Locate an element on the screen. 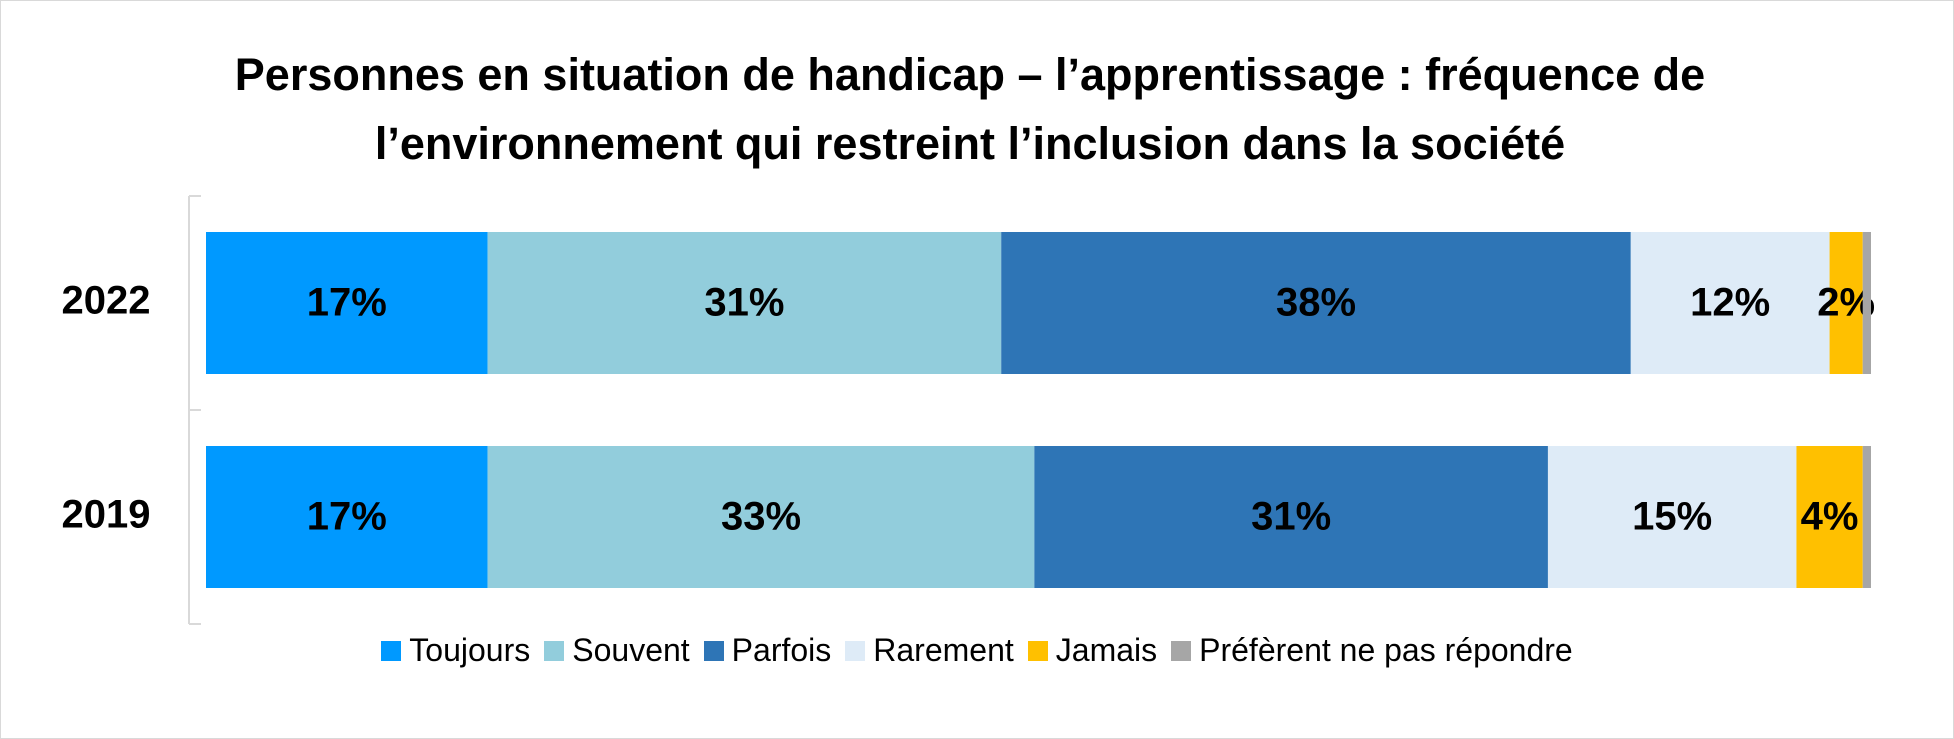  data-label: 4% is located at coordinates (1830, 517).